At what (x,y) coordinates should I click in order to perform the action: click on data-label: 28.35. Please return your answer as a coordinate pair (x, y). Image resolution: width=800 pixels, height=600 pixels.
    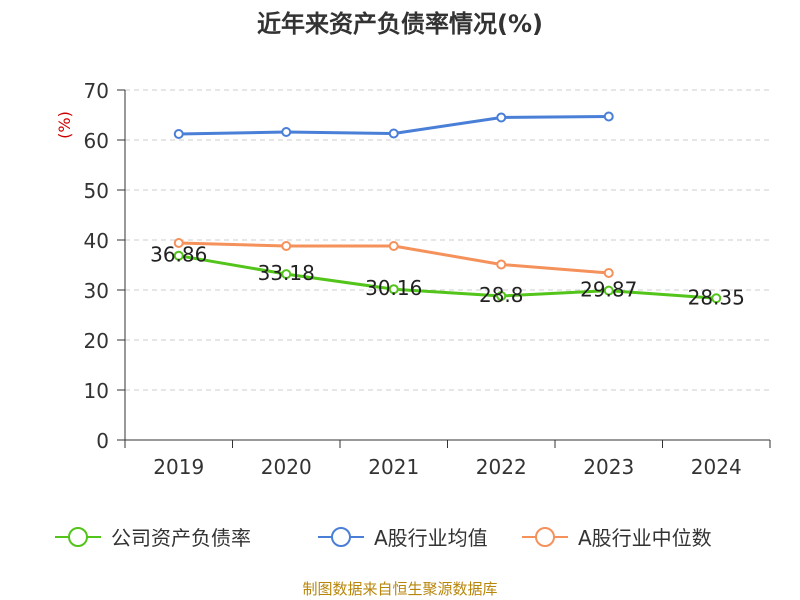
    Looking at the image, I should click on (716, 297).